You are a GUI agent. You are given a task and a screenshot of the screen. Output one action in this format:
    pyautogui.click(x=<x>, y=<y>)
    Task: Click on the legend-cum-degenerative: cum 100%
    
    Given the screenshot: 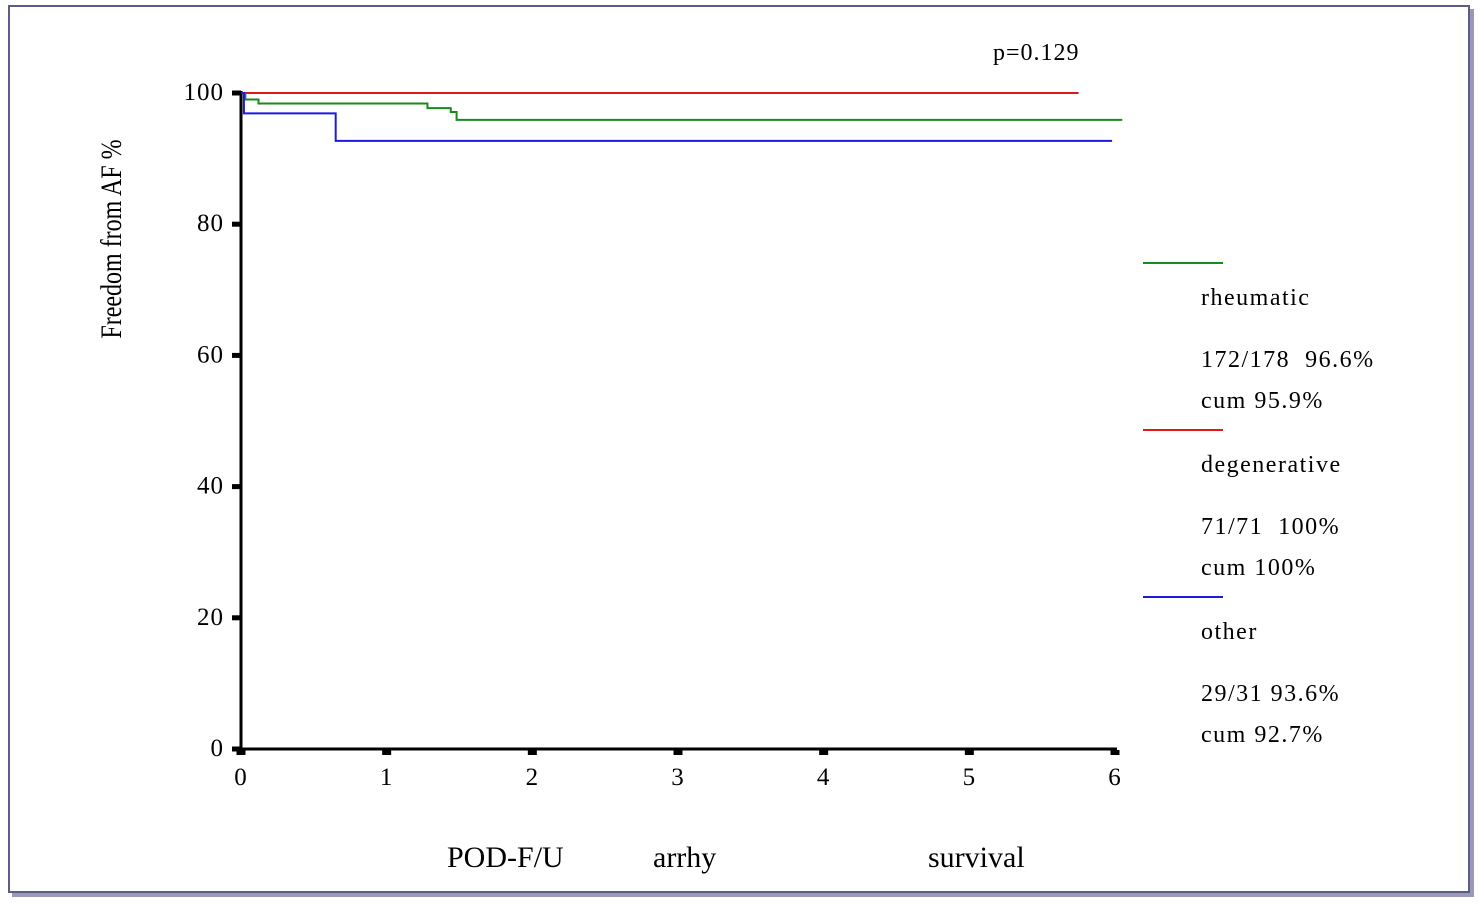 What is the action you would take?
    pyautogui.click(x=1258, y=568)
    